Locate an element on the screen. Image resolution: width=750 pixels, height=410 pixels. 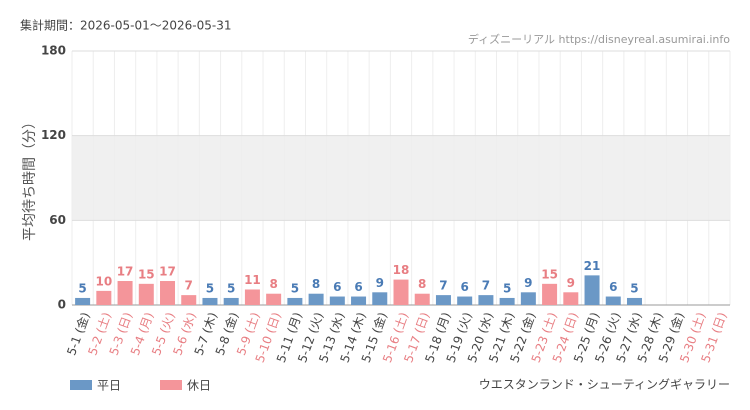
value-label: 18 is located at coordinates (401, 270).